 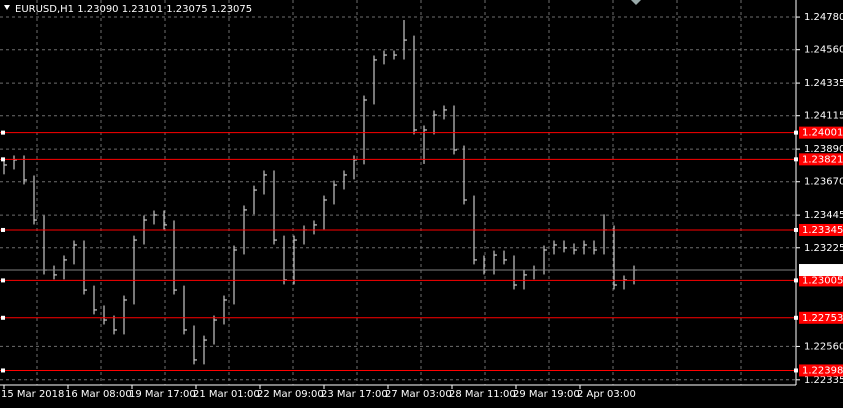 I want to click on x-tick-label: 23 Mar 17:00, so click(x=354, y=394).